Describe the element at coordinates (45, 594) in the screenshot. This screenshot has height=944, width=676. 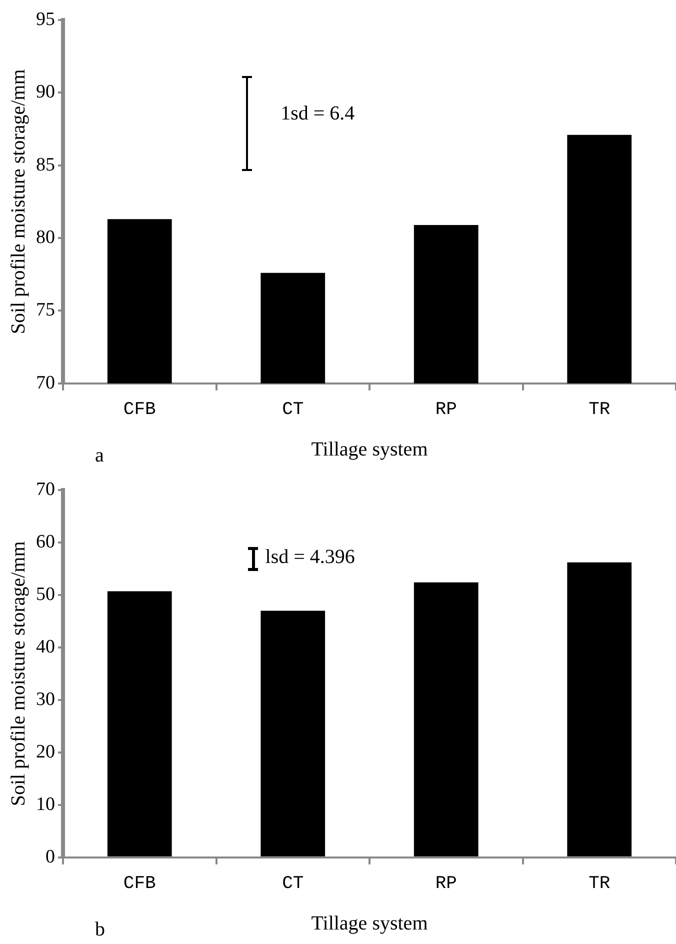
I see `y-tick-label: 50` at that location.